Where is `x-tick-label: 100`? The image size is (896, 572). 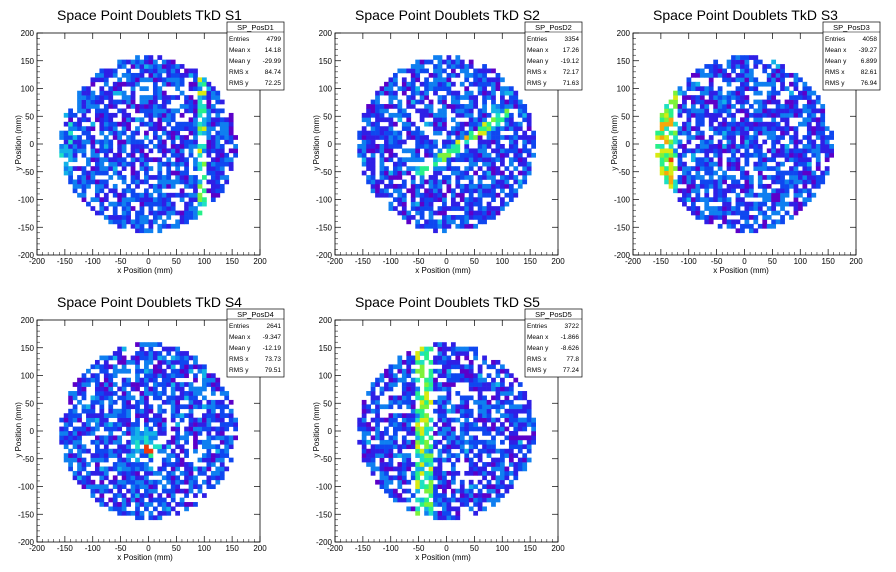
x-tick-label: 100 is located at coordinates (503, 261).